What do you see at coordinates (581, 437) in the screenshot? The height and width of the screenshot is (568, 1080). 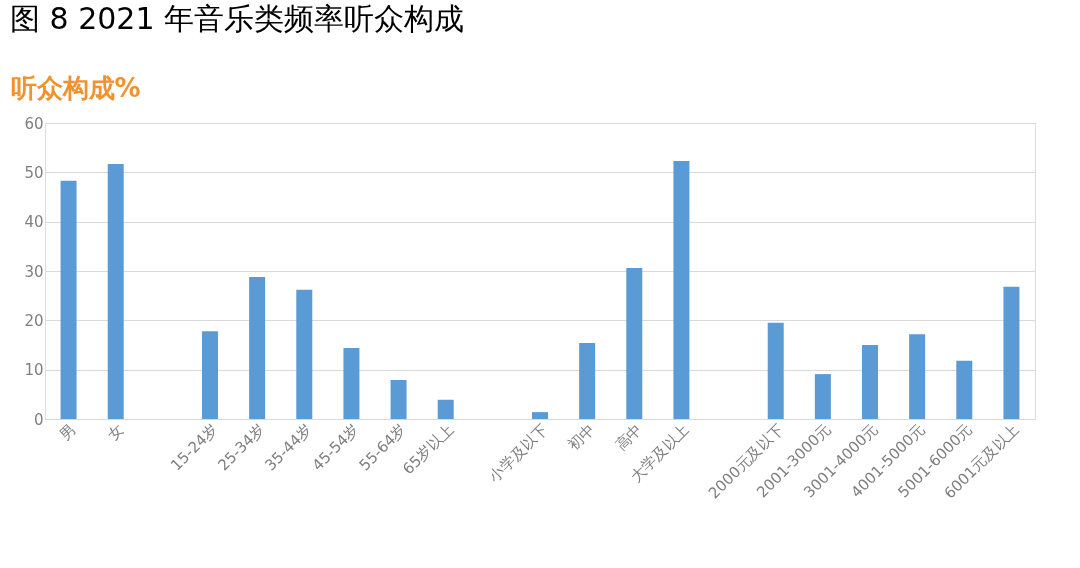 I see `x-tick-label: 初中` at bounding box center [581, 437].